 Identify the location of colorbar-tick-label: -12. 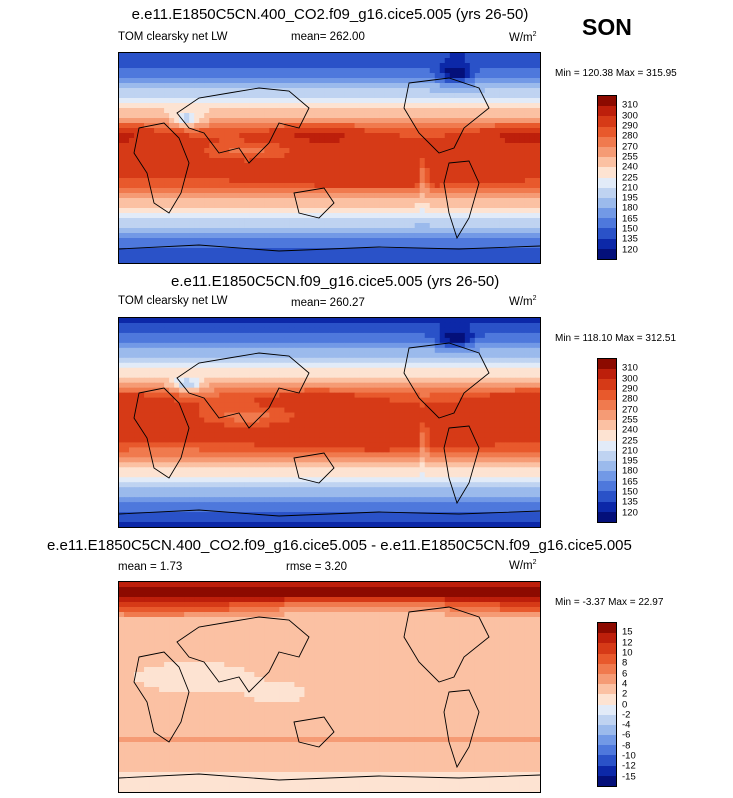
(629, 766).